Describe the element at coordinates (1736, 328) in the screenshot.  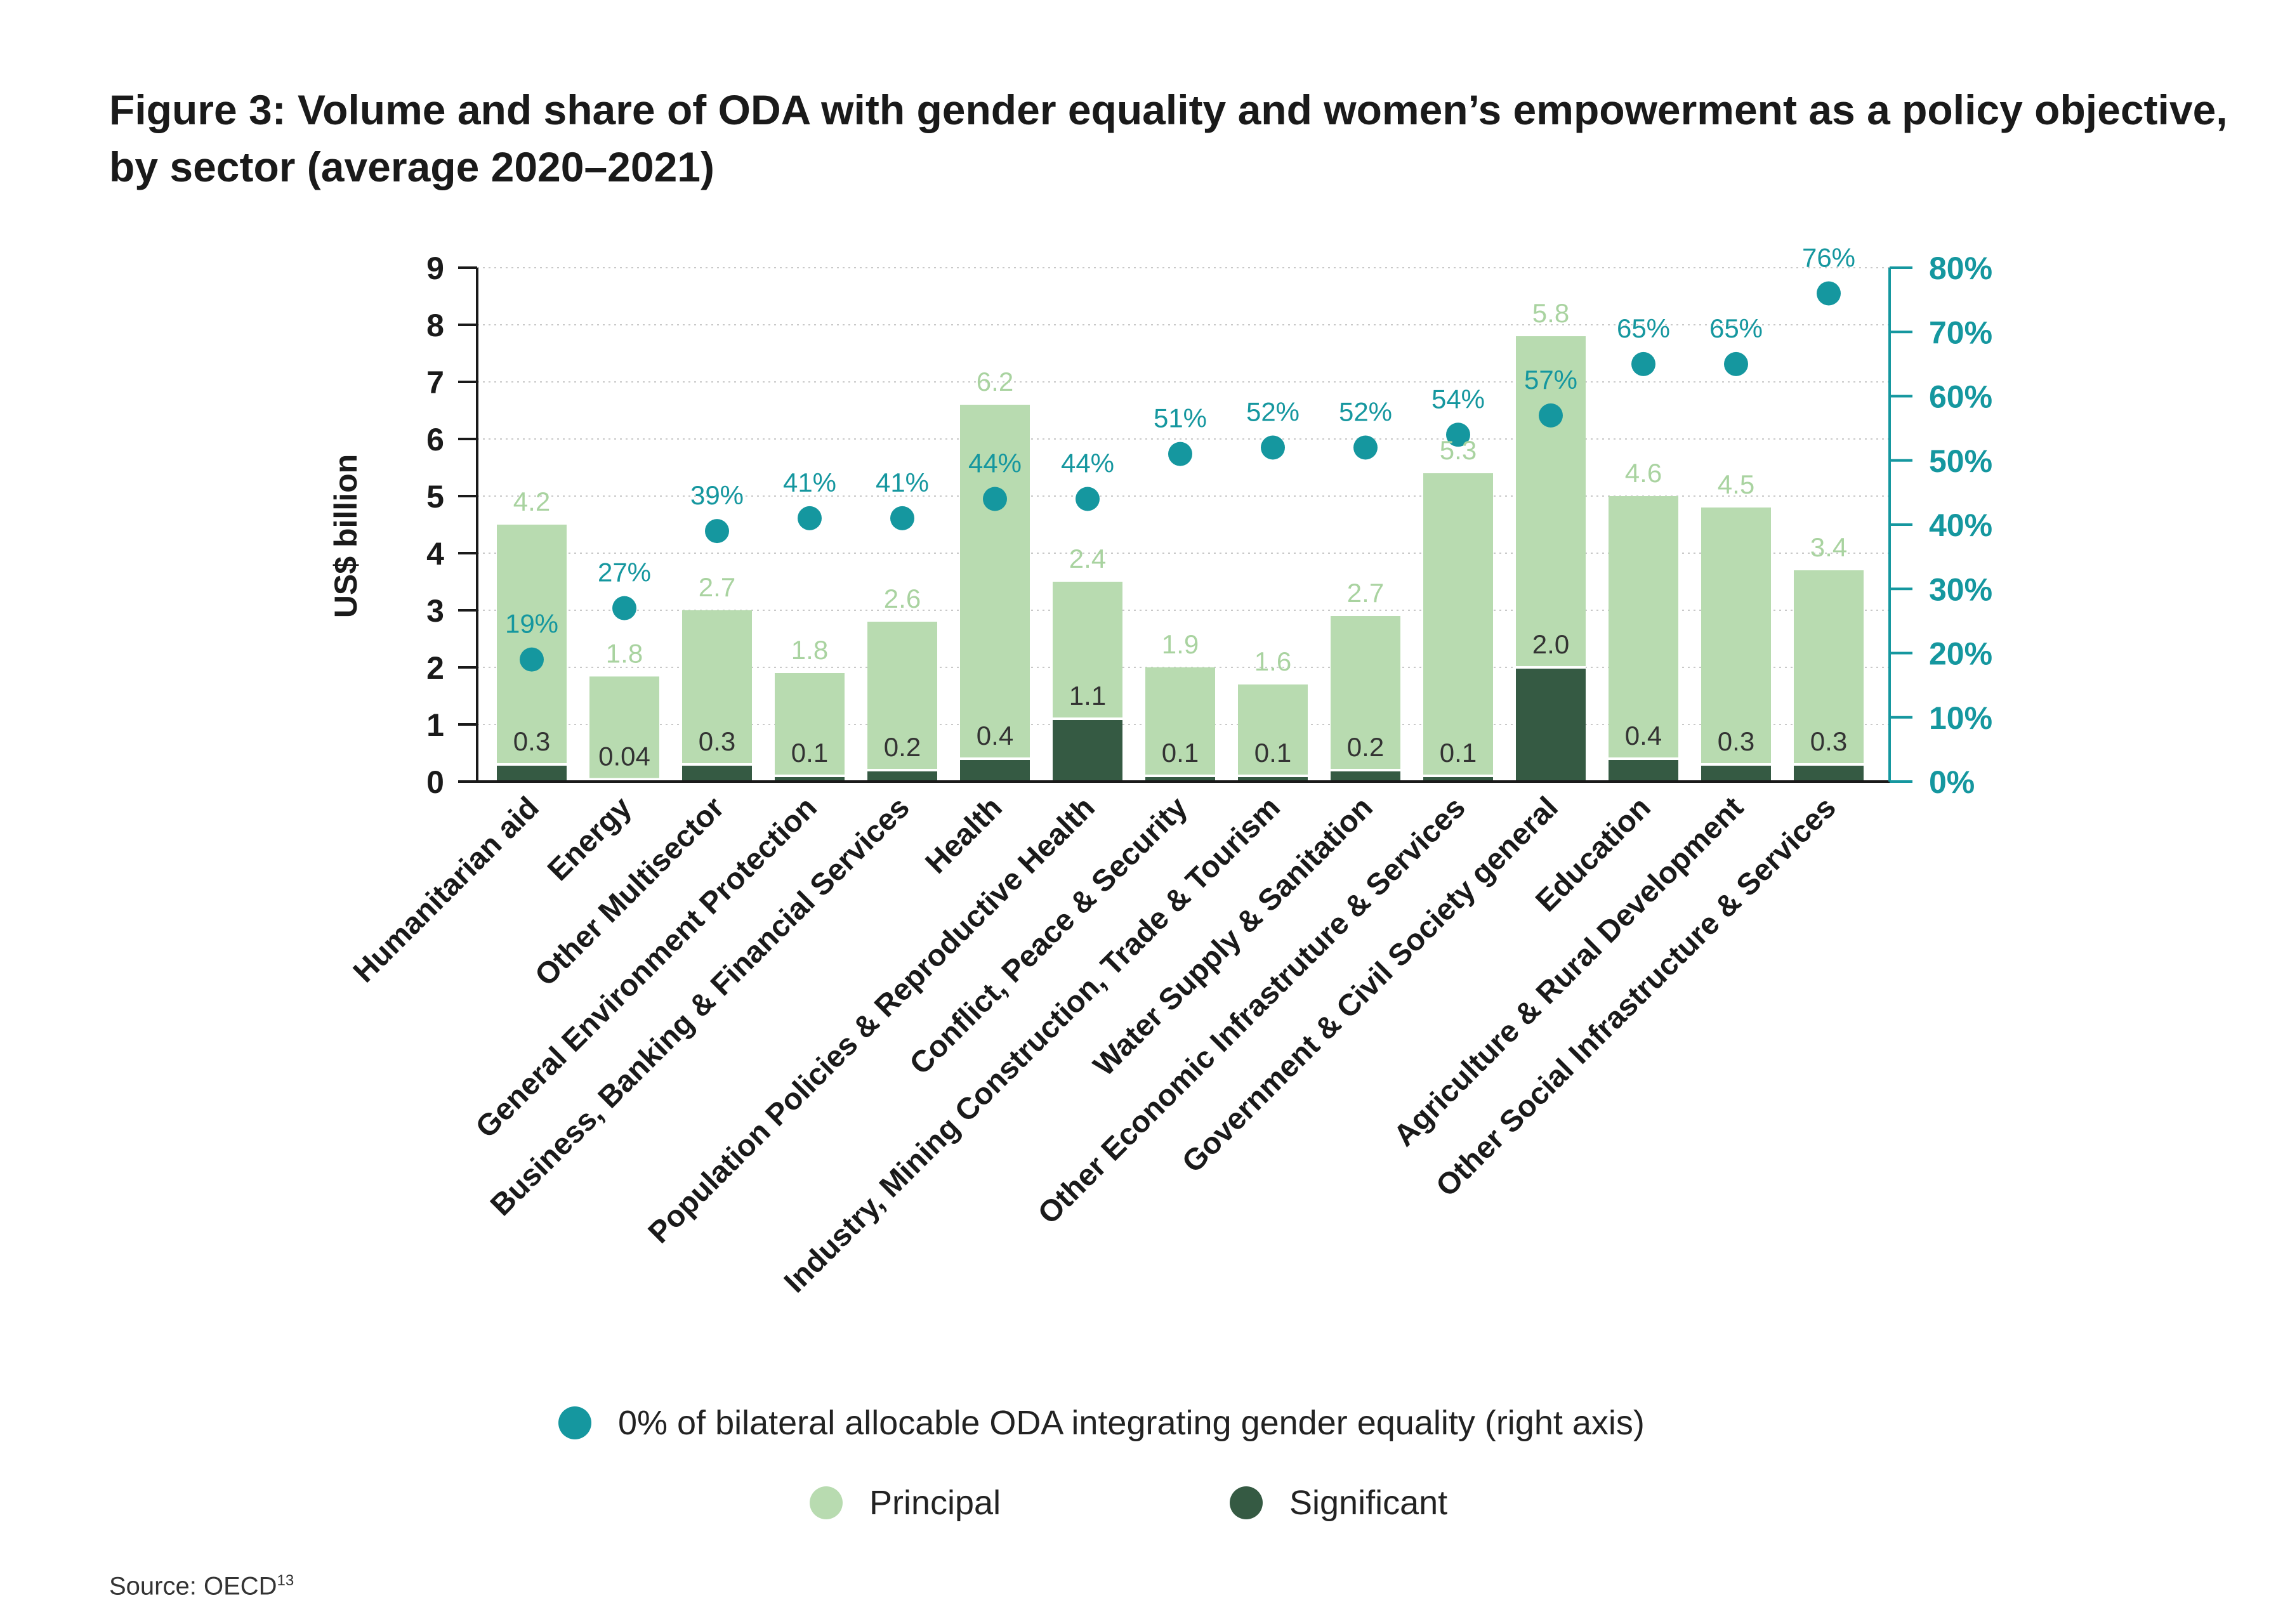
I see `share-label: 65%` at that location.